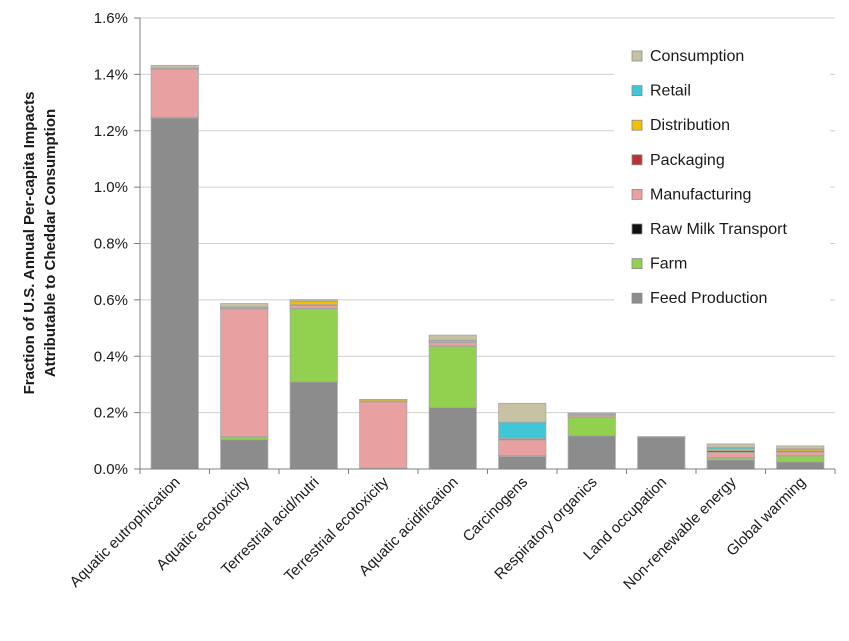 The width and height of the screenshot is (849, 641). I want to click on legend-background, so click(722, 180).